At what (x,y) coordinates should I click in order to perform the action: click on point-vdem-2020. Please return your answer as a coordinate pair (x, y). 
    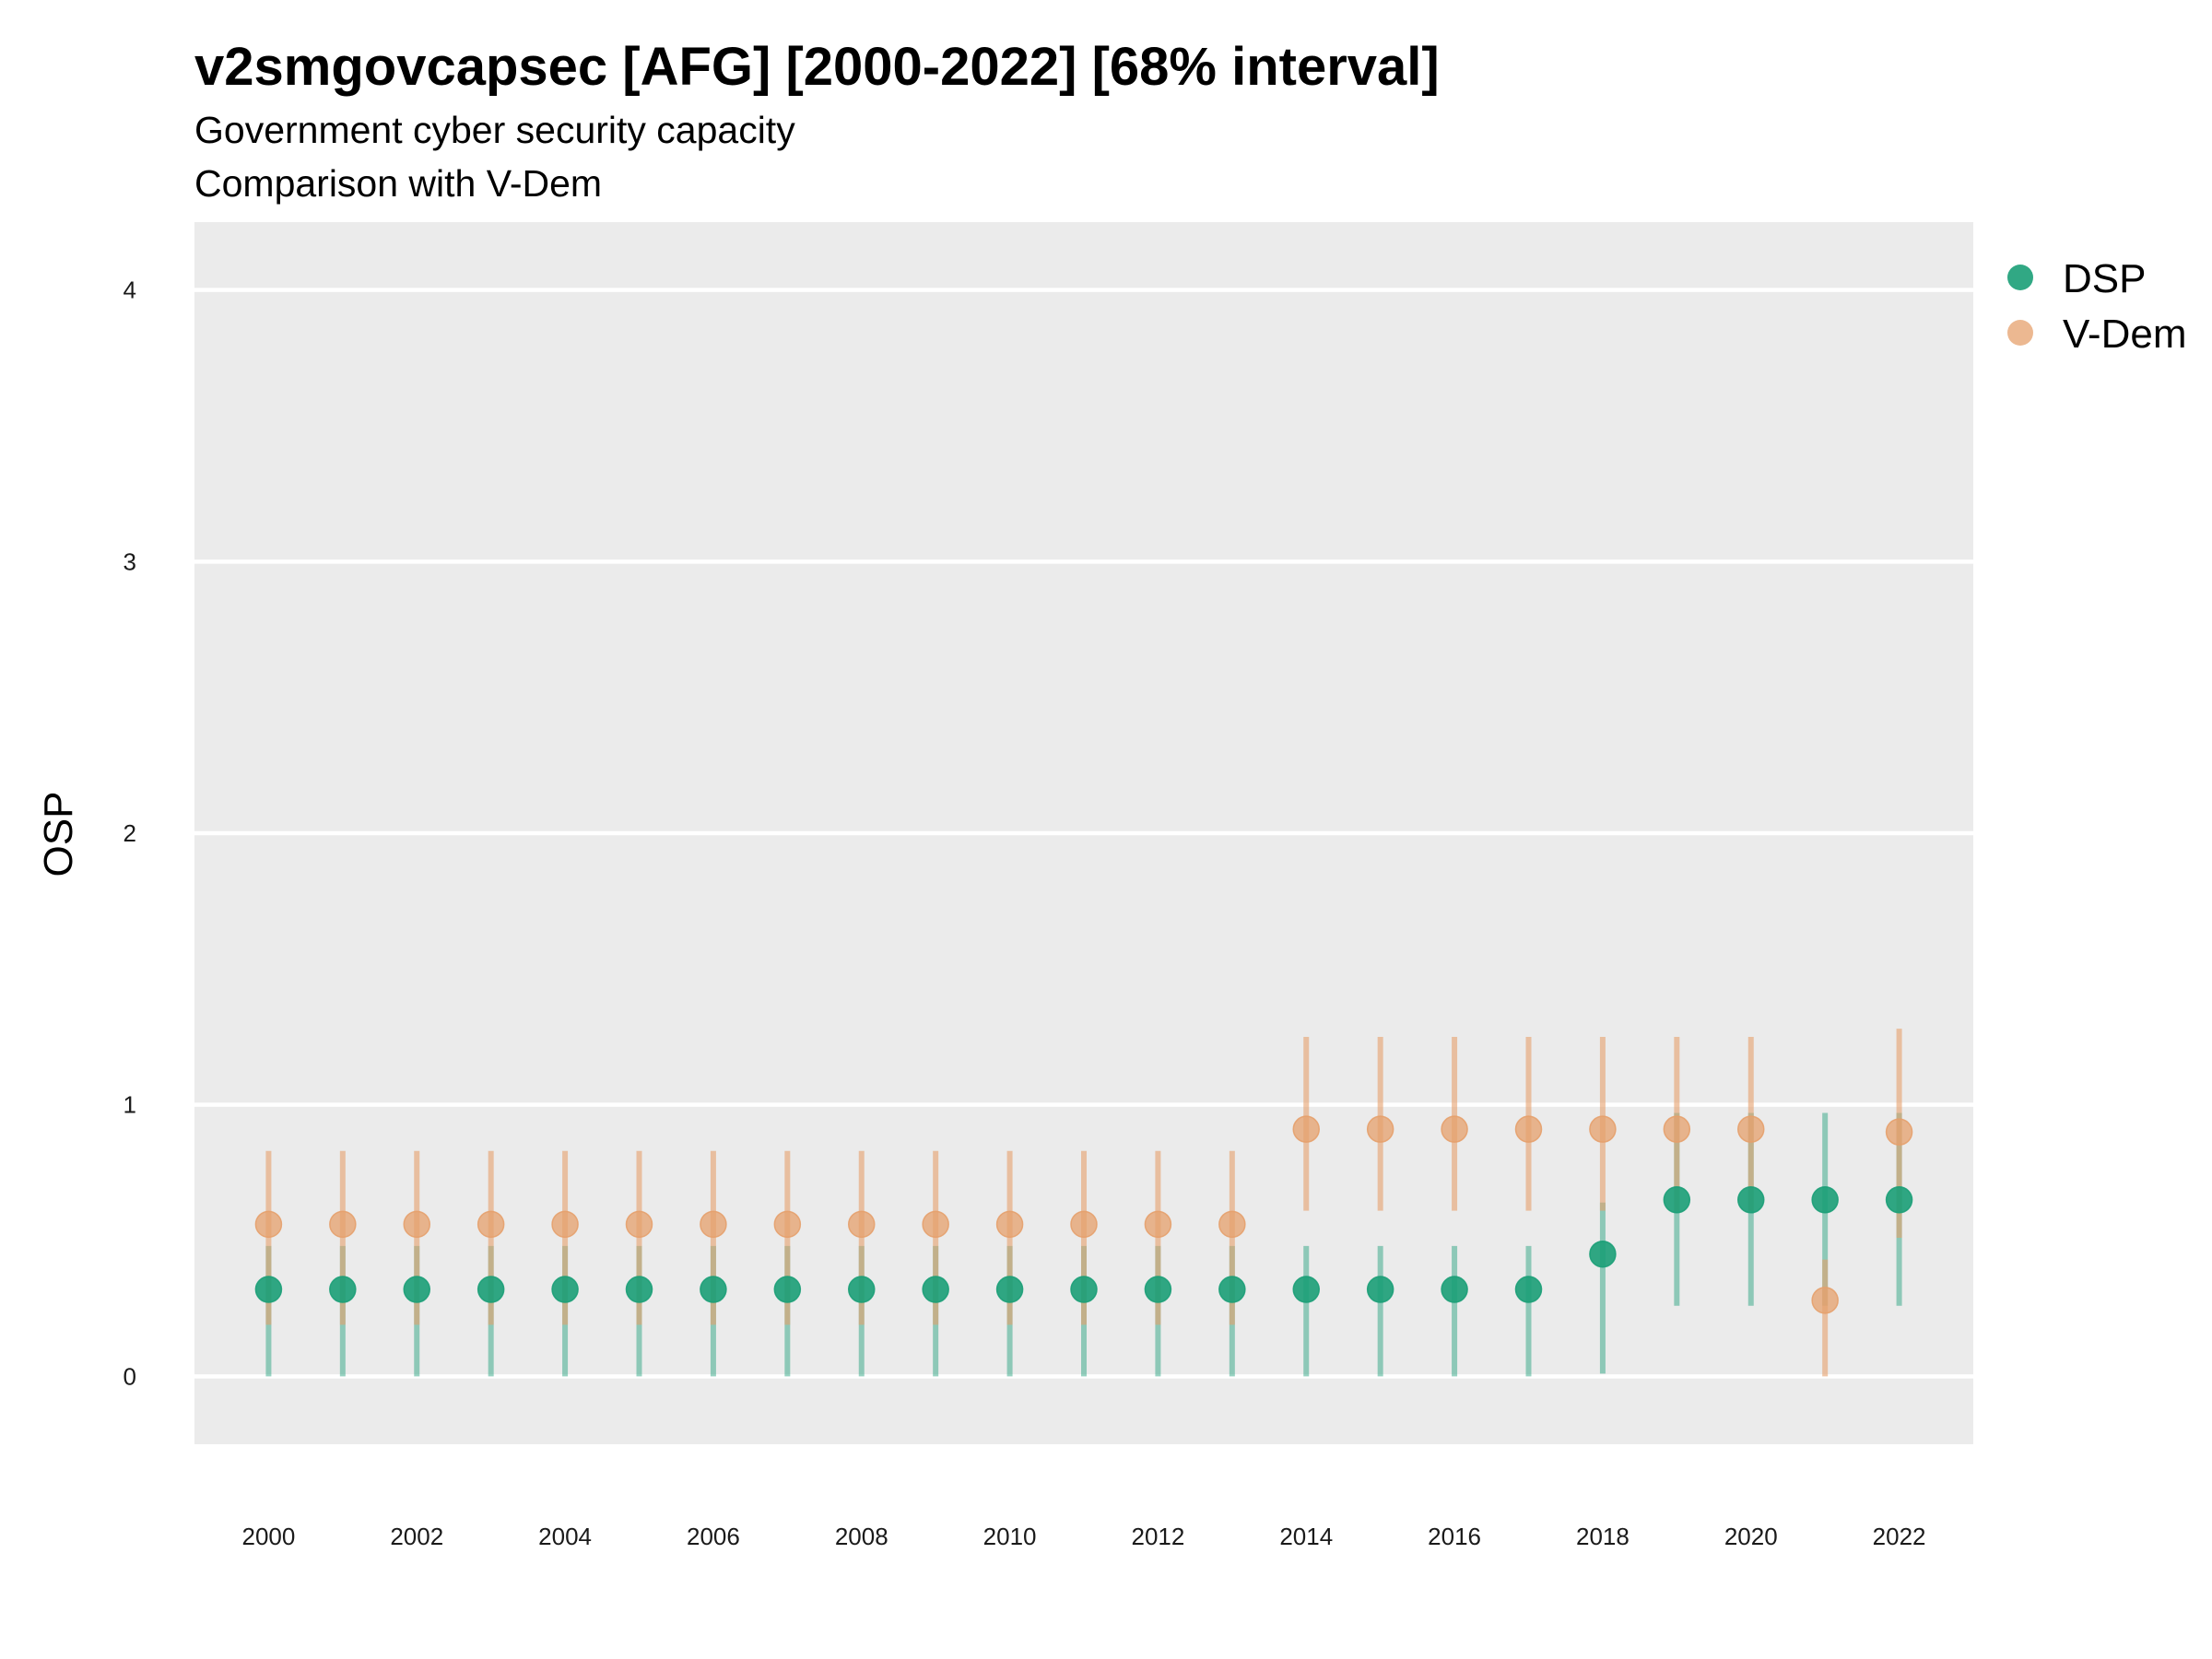
    Looking at the image, I should click on (1751, 1129).